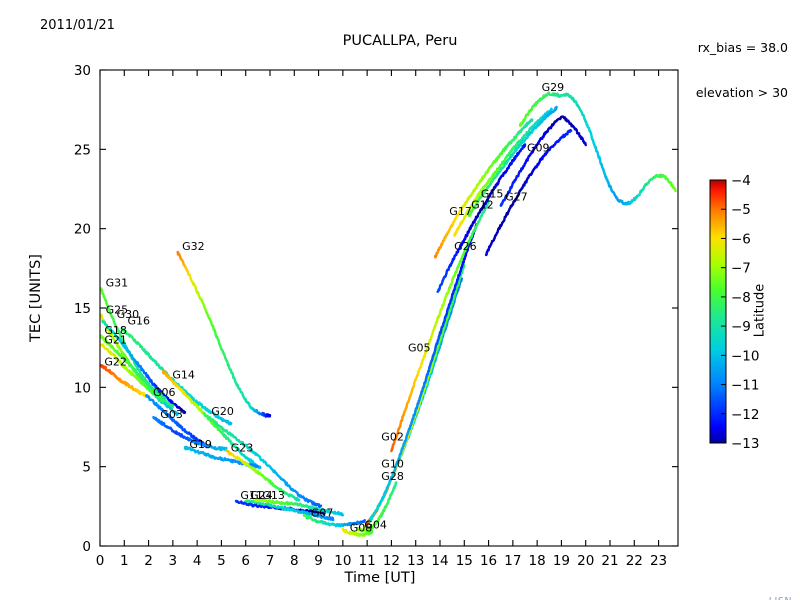 The width and height of the screenshot is (800, 600). I want to click on series-label-G16: G16, so click(139, 321).